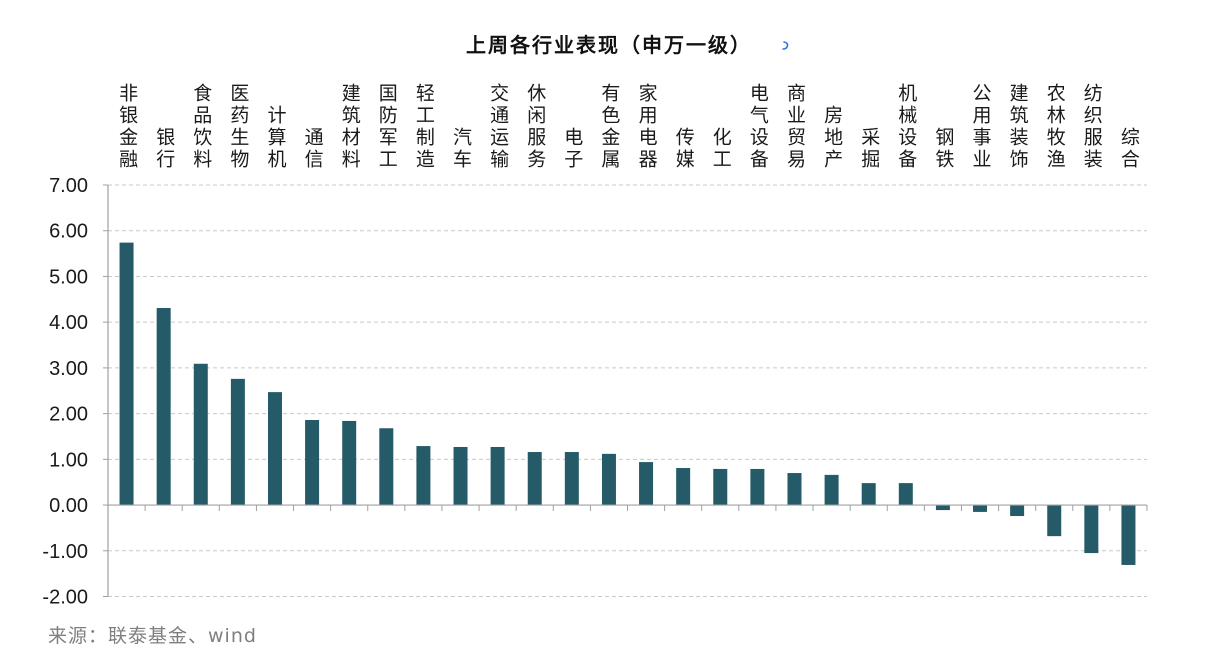 The image size is (1222, 648). Describe the element at coordinates (720, 120) in the screenshot. I see `category-label-slot: 化工` at that location.